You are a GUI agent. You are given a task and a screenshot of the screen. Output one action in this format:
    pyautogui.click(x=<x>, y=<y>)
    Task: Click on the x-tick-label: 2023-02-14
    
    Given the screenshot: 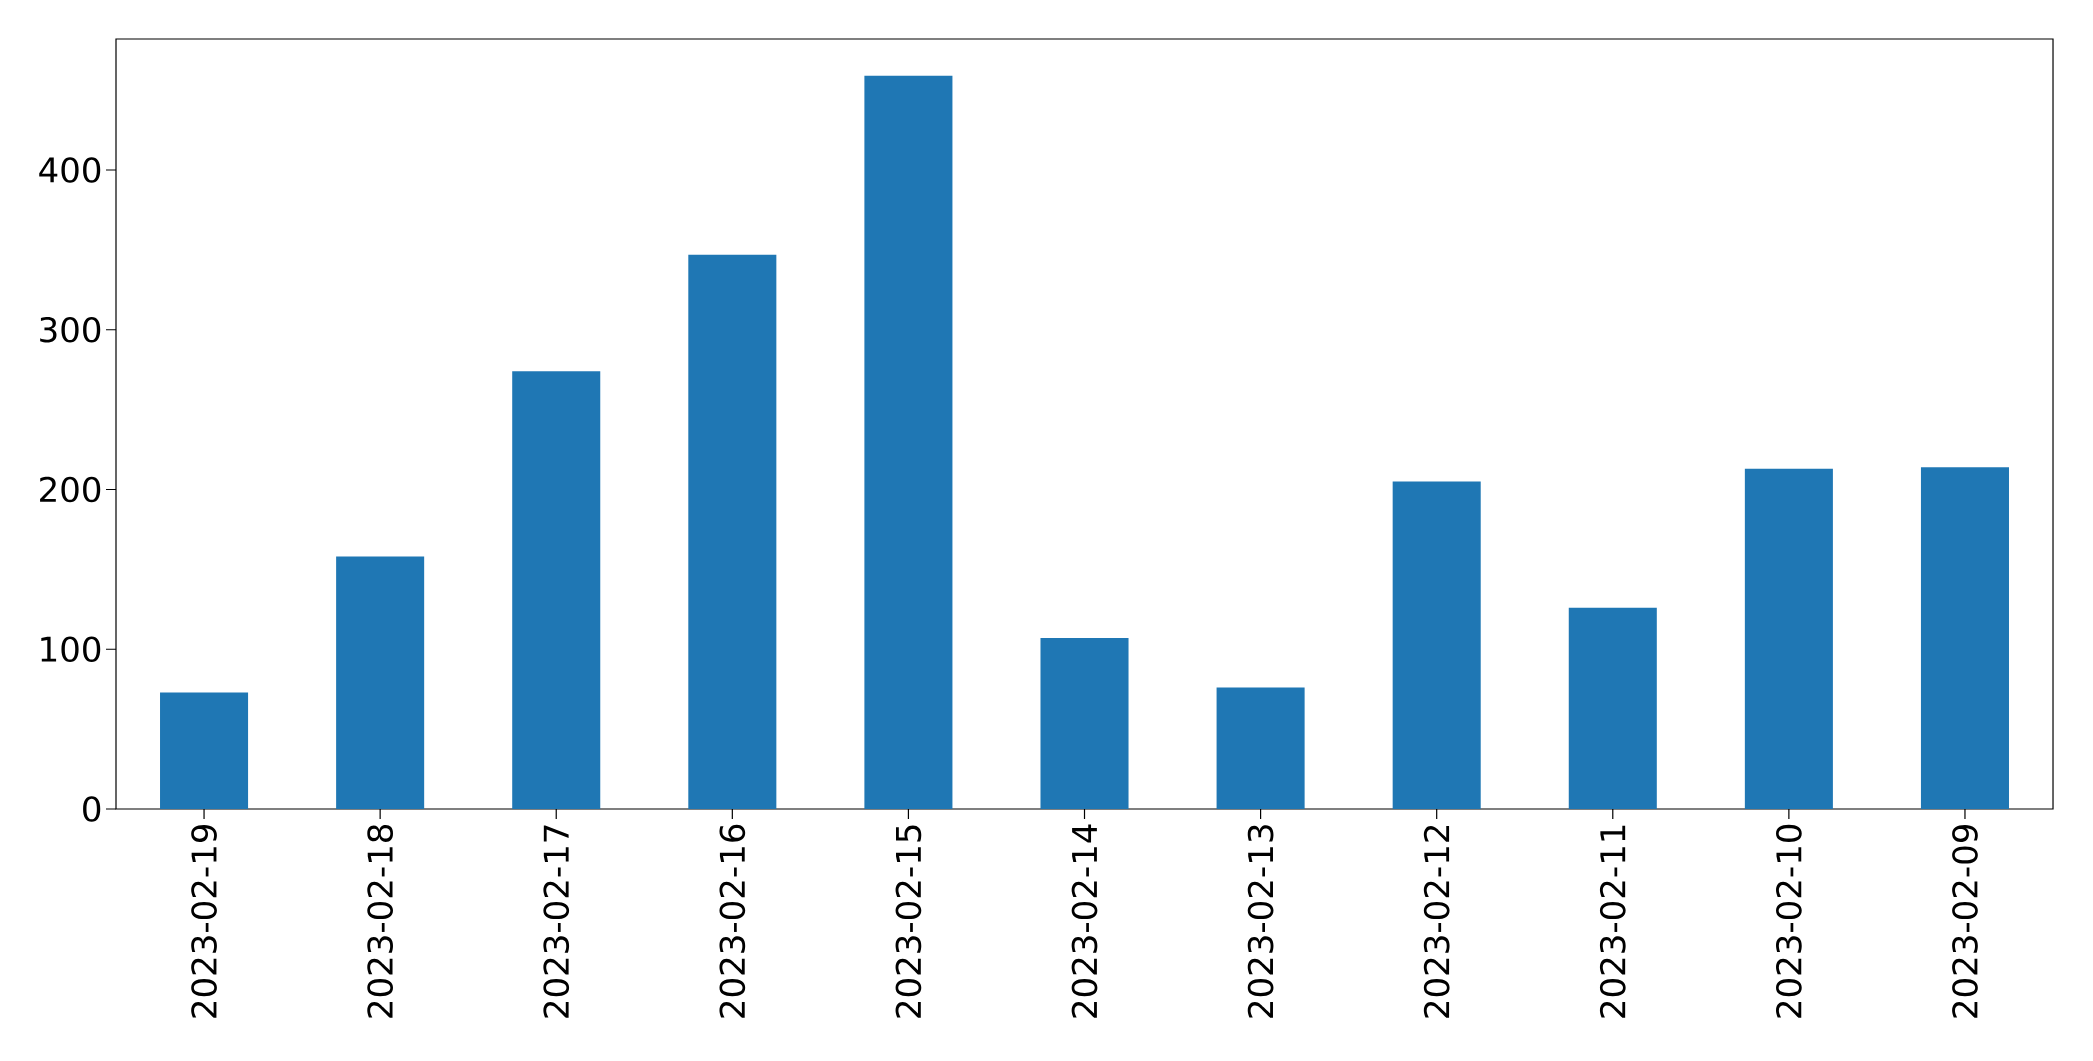 What is the action you would take?
    pyautogui.click(x=1084, y=921)
    